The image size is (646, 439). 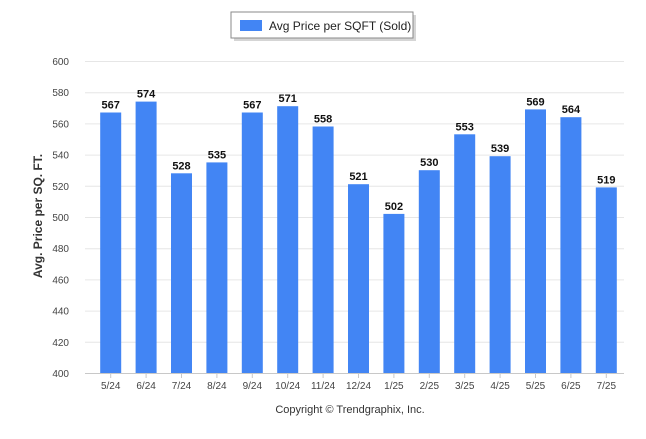 I want to click on y-tick-label: 460, so click(x=60, y=280).